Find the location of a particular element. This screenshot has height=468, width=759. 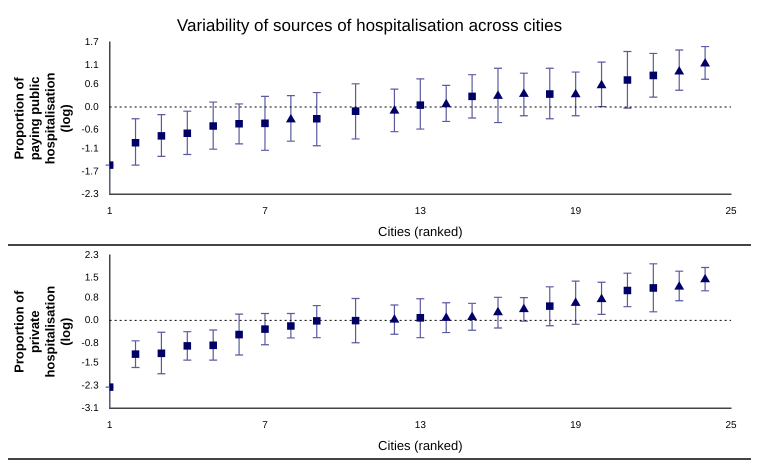

y-tick-label: 2.3 is located at coordinates (92, 255).